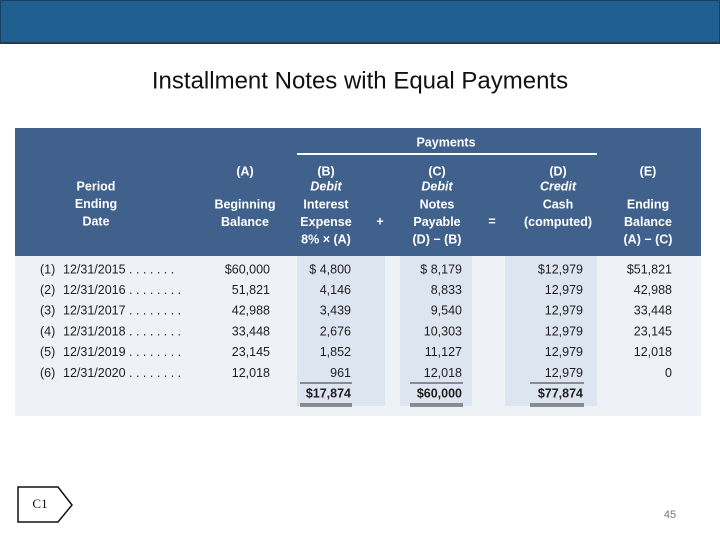  What do you see at coordinates (360, 80) in the screenshot?
I see `slide-title: Installment Notes with Equal Payments` at bounding box center [360, 80].